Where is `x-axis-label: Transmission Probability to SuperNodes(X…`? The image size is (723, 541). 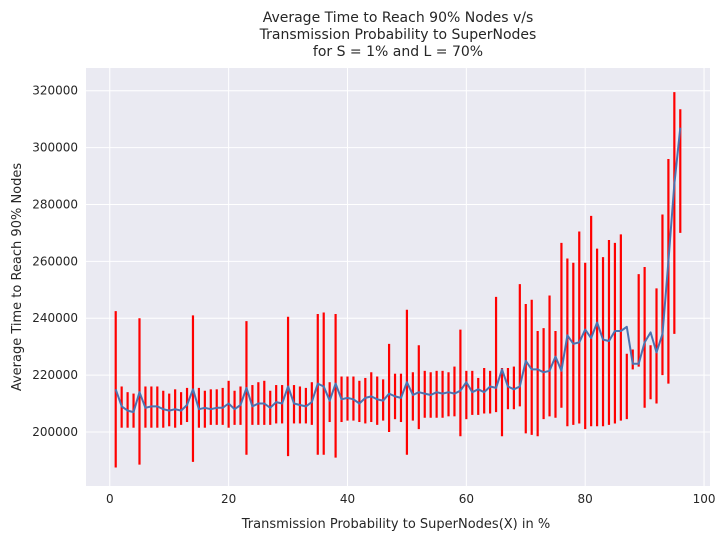 x-axis-label: Transmission Probability to SuperNodes(X… is located at coordinates (395, 524).